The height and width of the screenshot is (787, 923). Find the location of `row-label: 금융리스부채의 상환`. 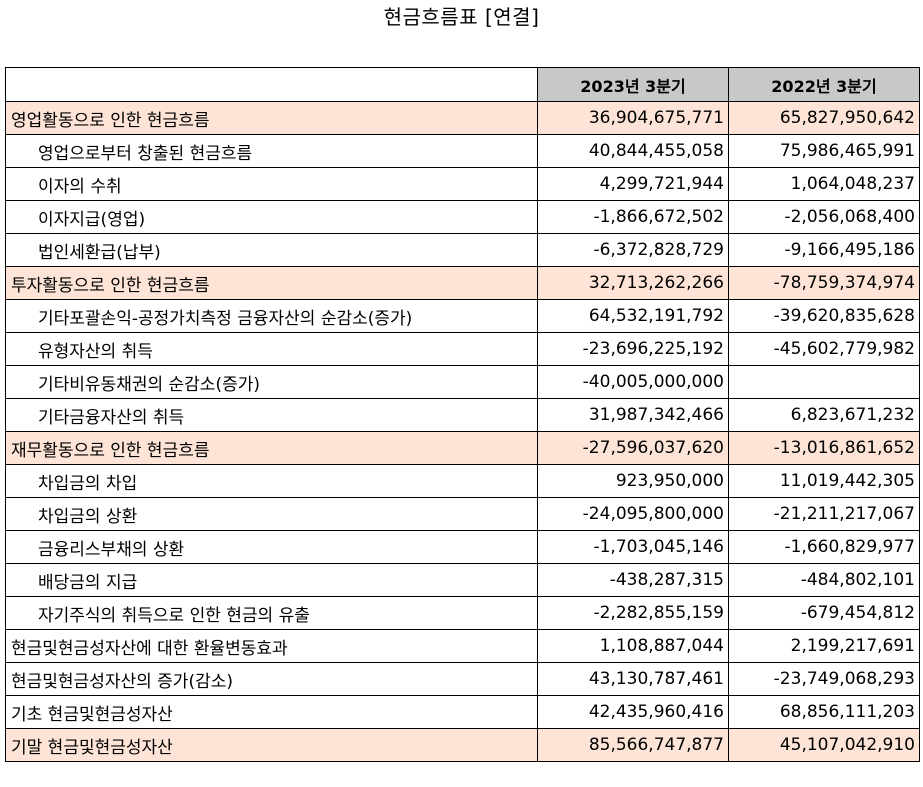

row-label: 금융리스부채의 상환 is located at coordinates (271, 547).